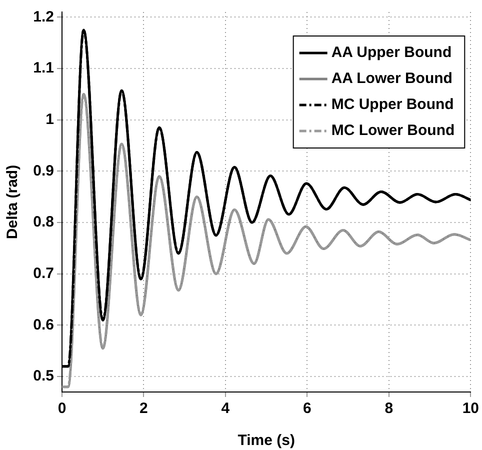  What do you see at coordinates (13, 202) in the screenshot?
I see `y-axis-title: Delta (rad)` at bounding box center [13, 202].